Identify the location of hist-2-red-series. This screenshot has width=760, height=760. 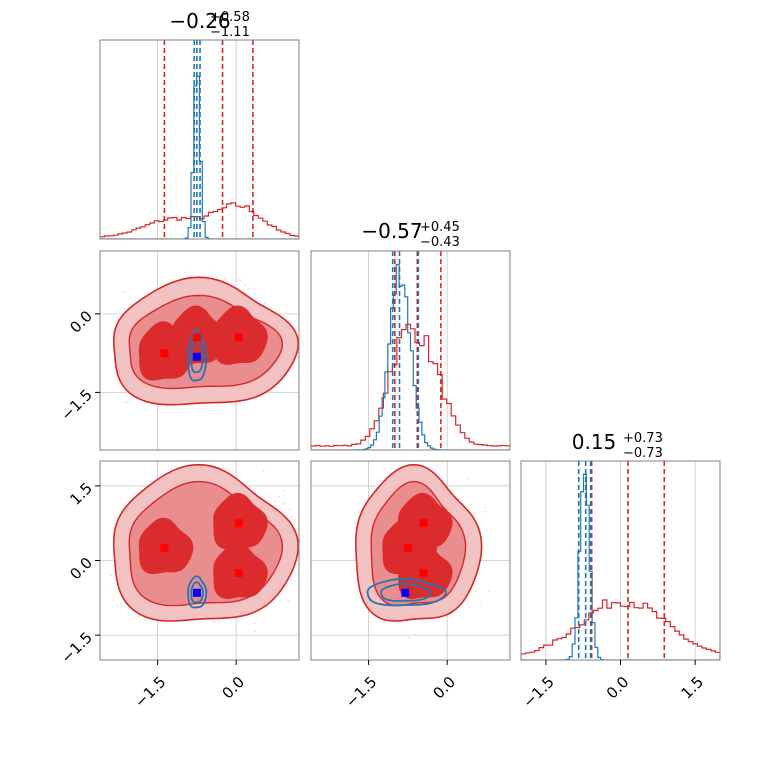
(410, 386).